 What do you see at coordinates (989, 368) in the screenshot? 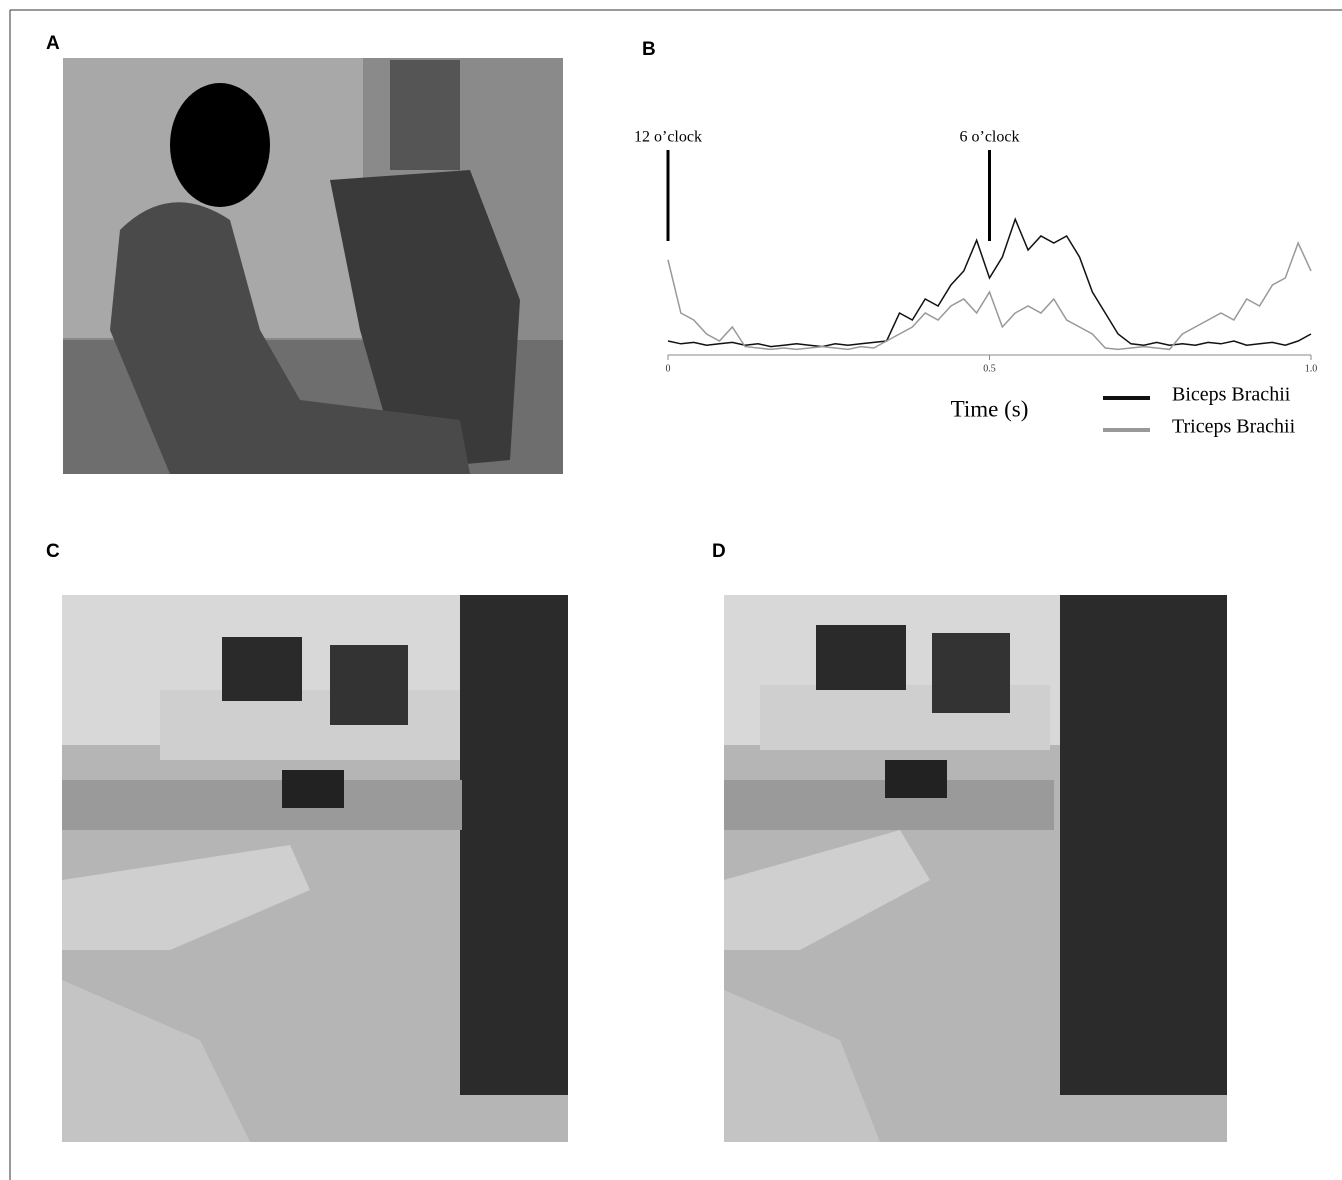
I see `x-tick-label: 0.5` at bounding box center [989, 368].